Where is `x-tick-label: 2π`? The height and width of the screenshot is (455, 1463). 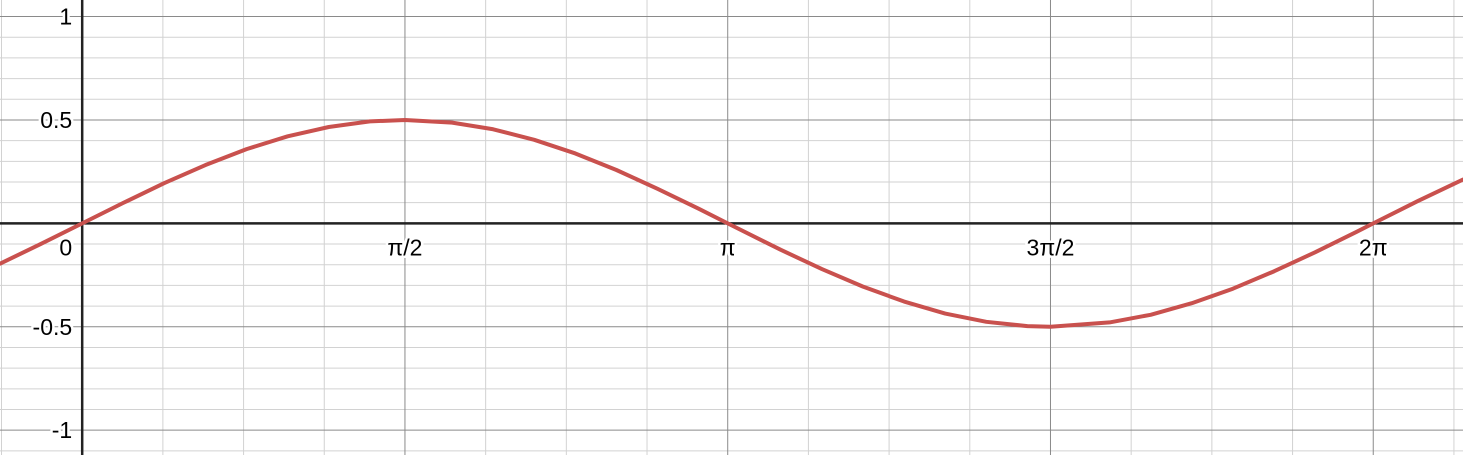 x-tick-label: 2π is located at coordinates (1373, 247).